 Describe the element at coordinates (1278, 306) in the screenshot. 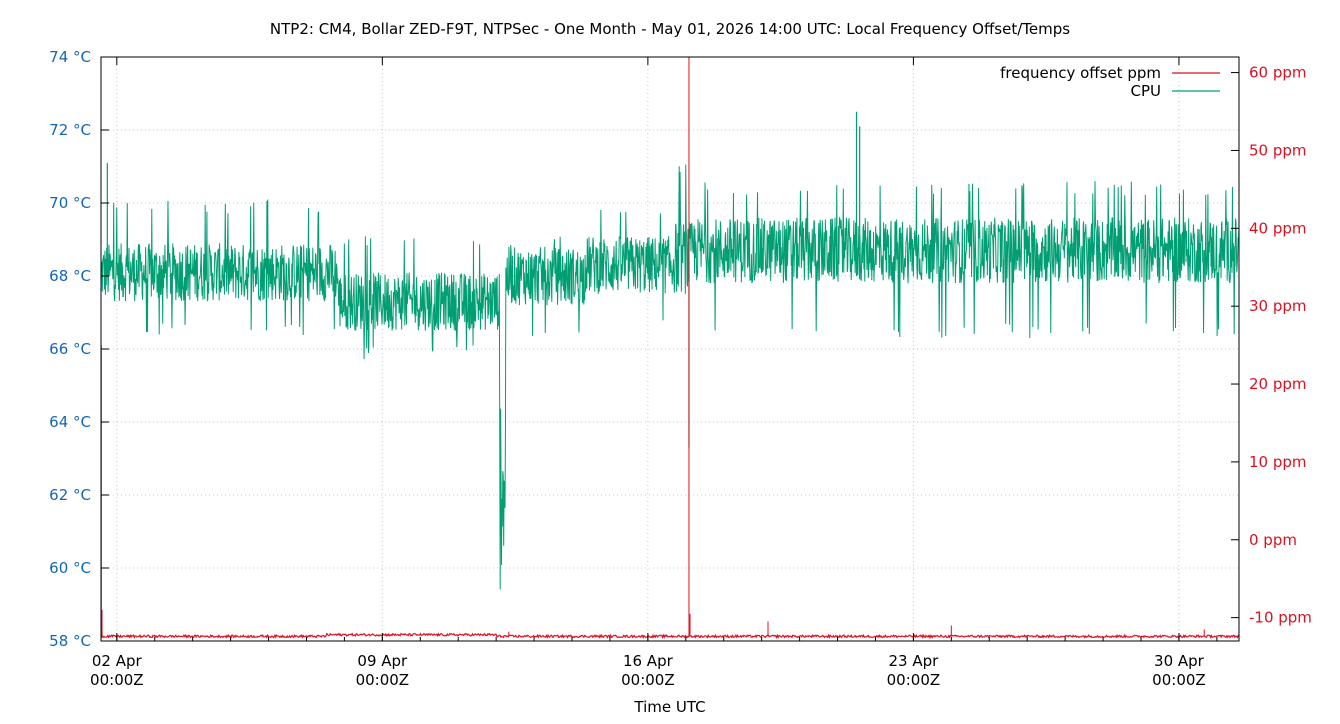

I see `y2-tick-label: 30 ppm` at that location.